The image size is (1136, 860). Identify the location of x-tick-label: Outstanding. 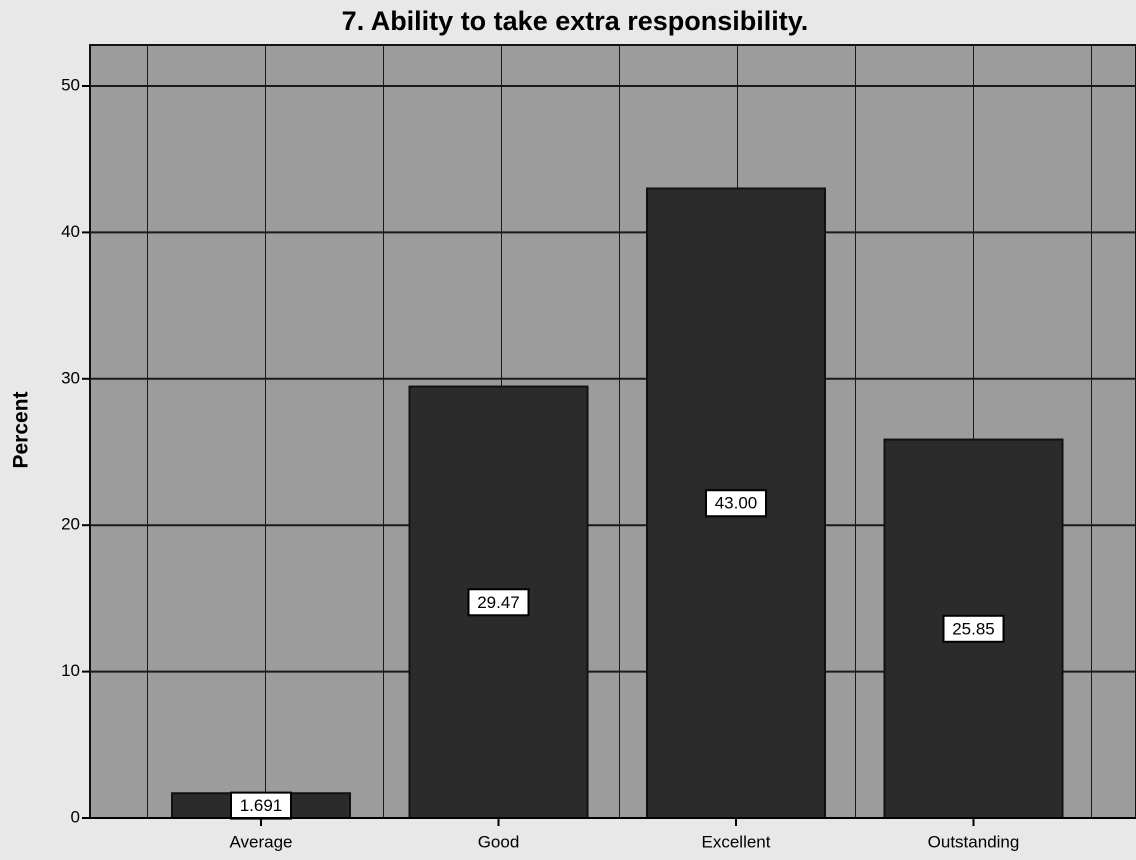
(974, 841).